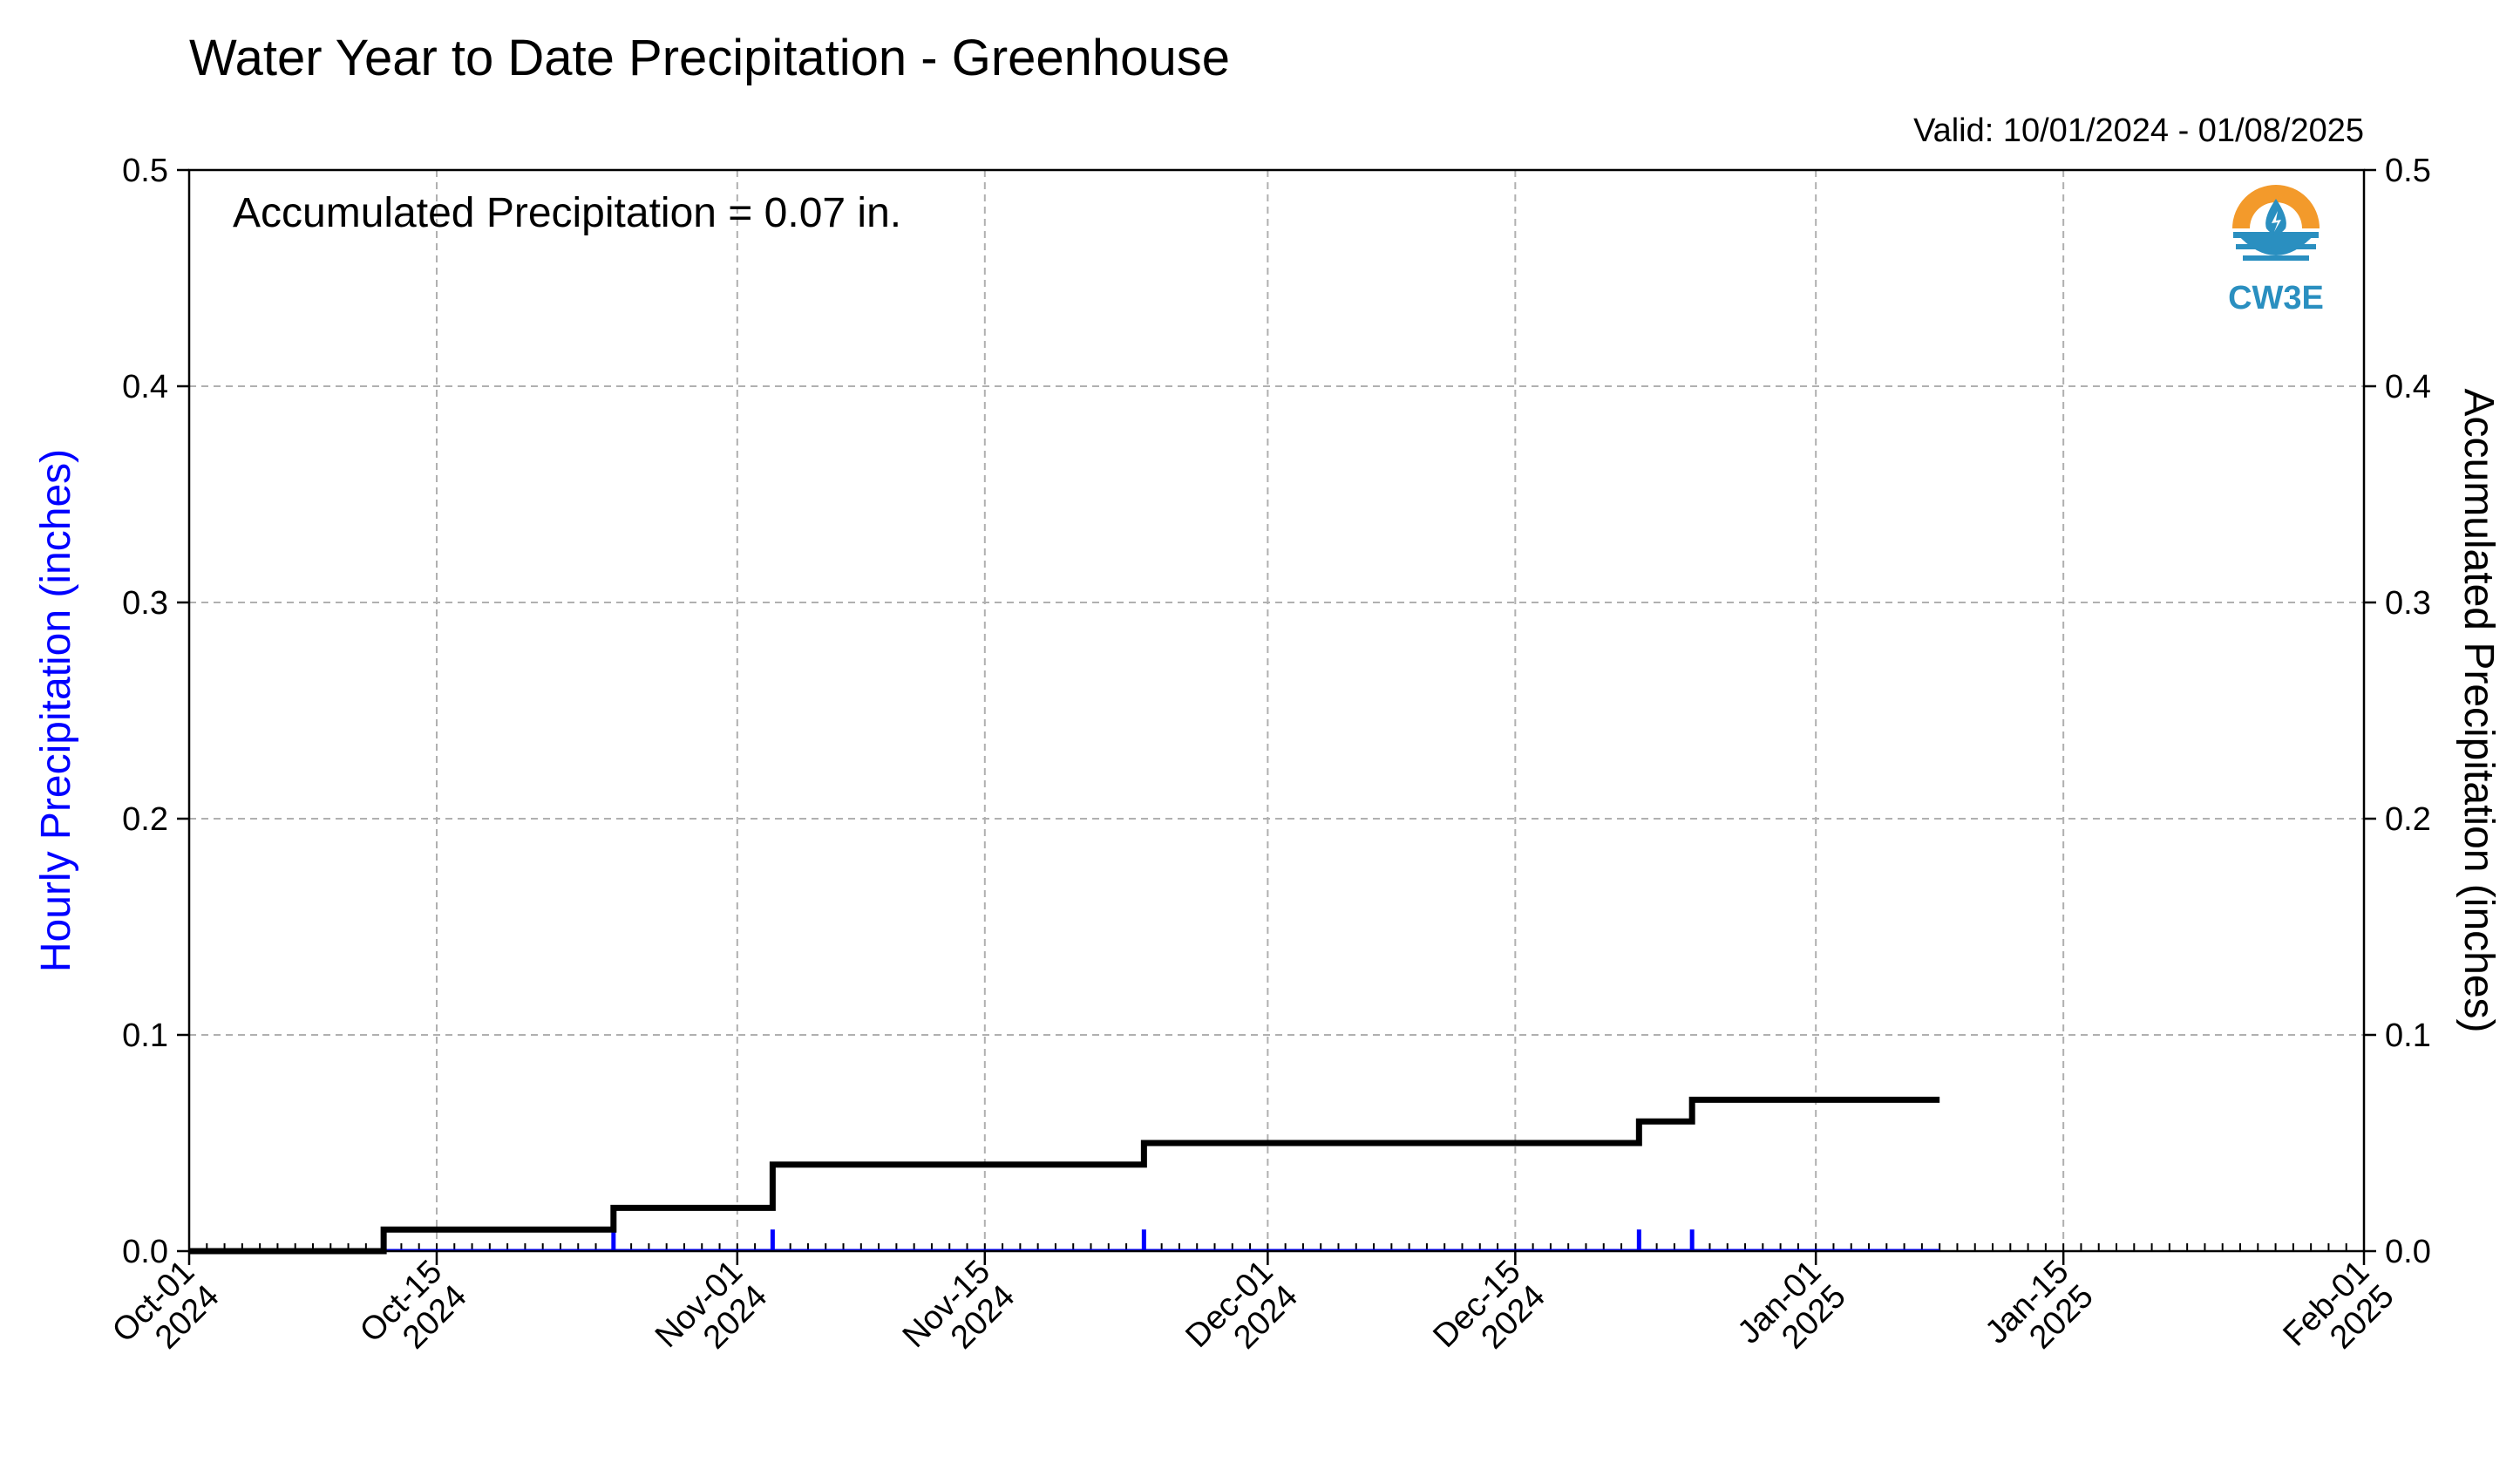 The height and width of the screenshot is (1463, 2520). I want to click on logo-text: CW3E, so click(2276, 298).